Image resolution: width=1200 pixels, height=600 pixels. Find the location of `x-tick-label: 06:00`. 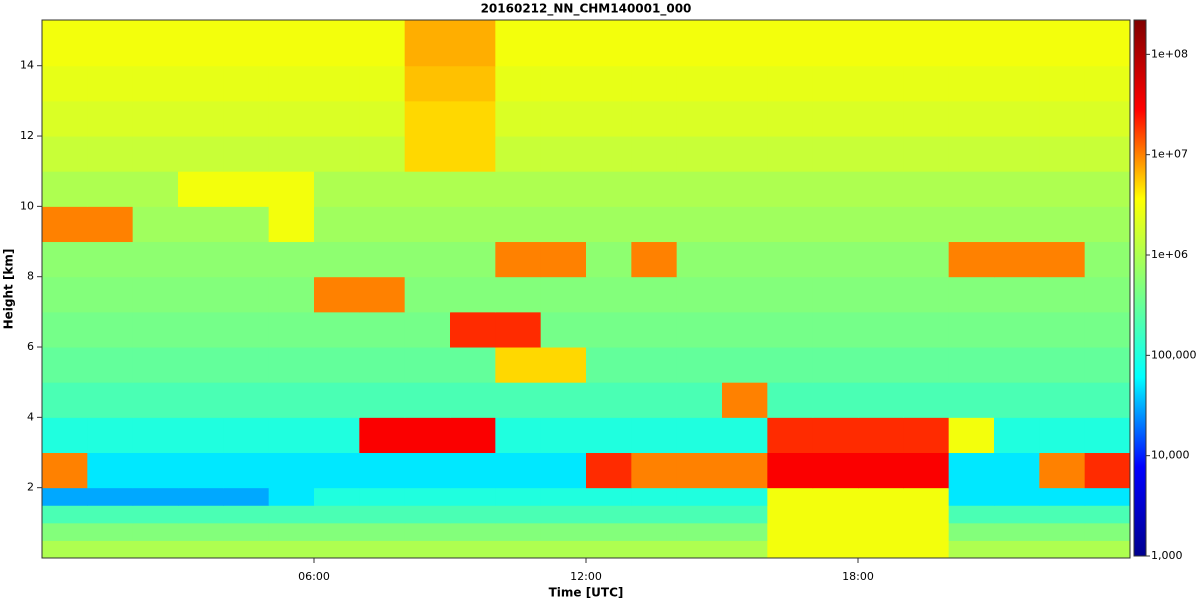

x-tick-label: 06:00 is located at coordinates (314, 576).